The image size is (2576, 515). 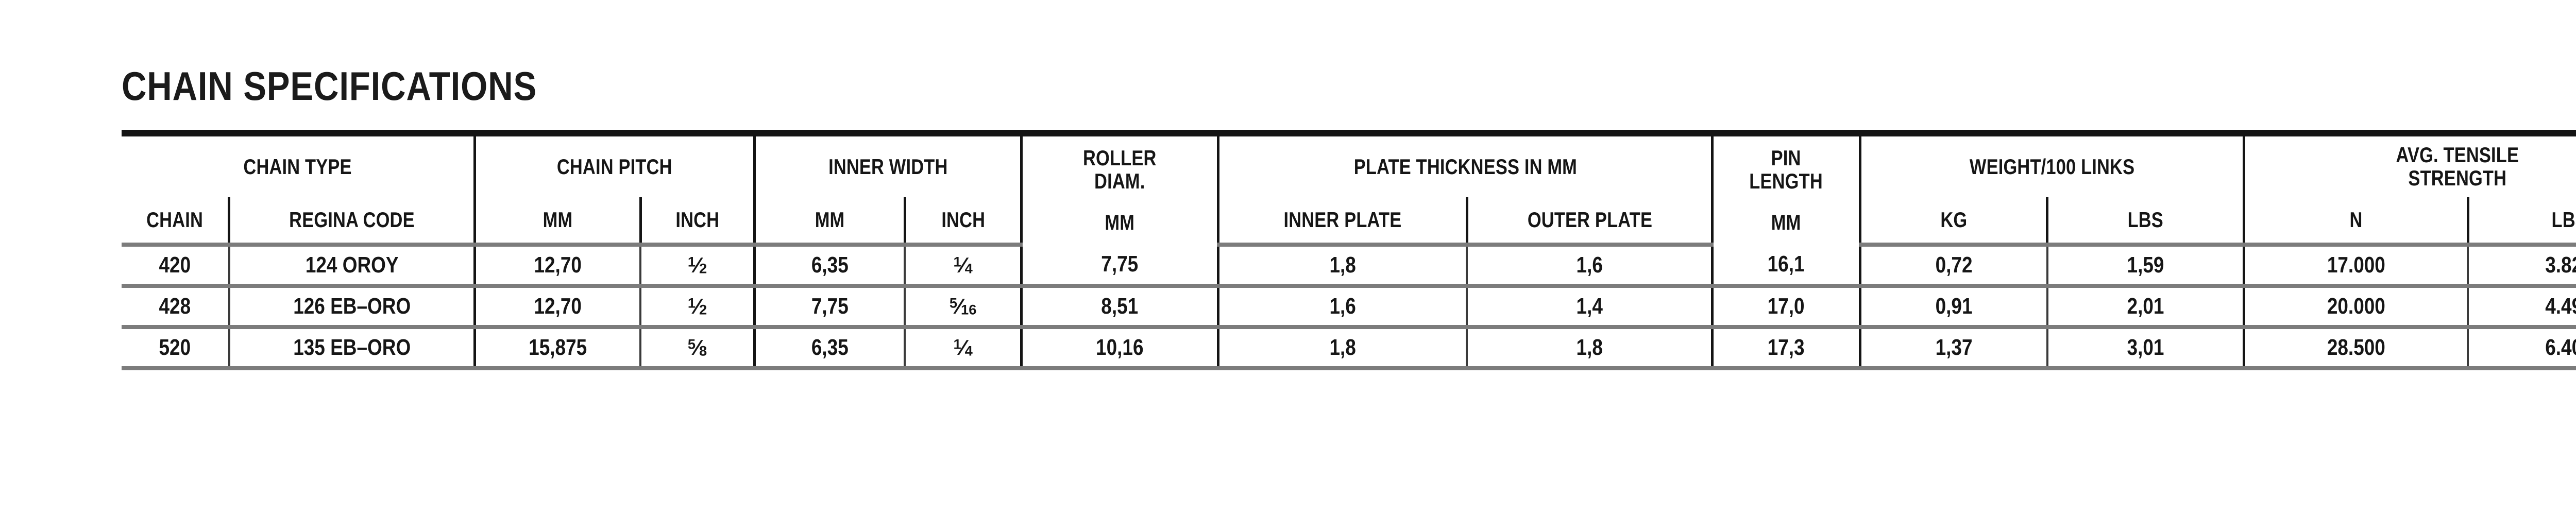 What do you see at coordinates (2564, 219) in the screenshot?
I see `sub-header-tensile-lbs-label: LBS` at bounding box center [2564, 219].